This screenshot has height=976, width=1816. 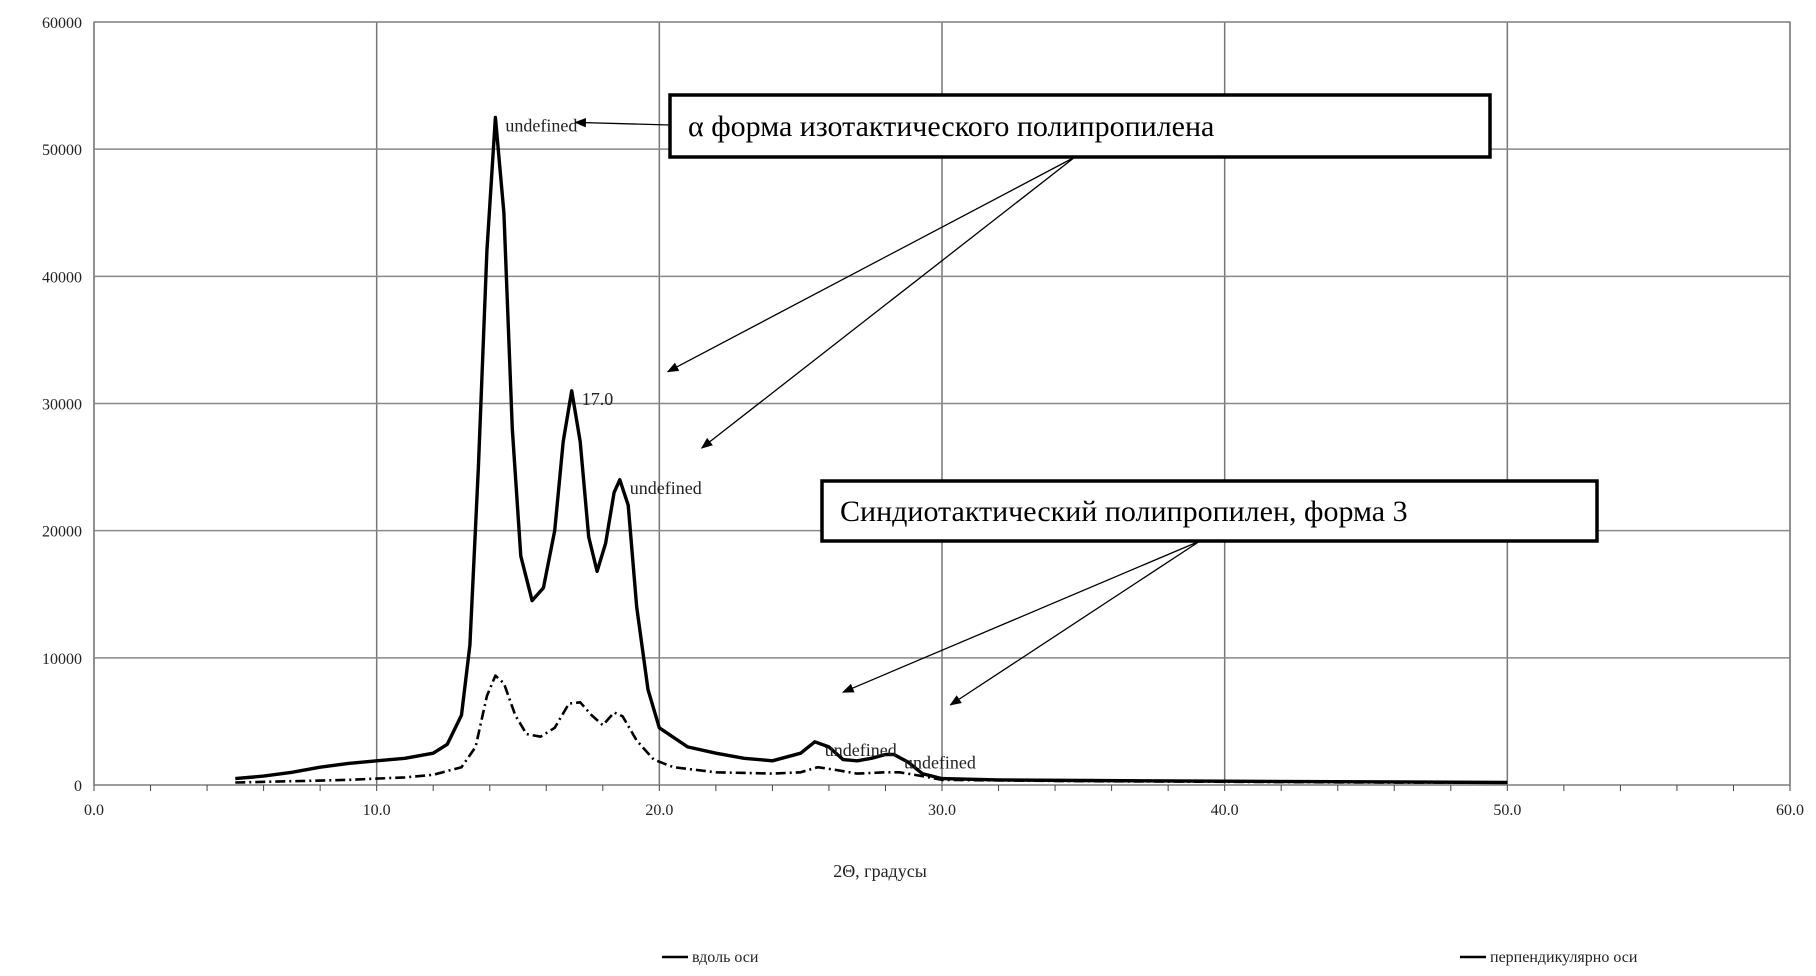 What do you see at coordinates (1225, 810) in the screenshot?
I see `x-tick-label: 40.0` at bounding box center [1225, 810].